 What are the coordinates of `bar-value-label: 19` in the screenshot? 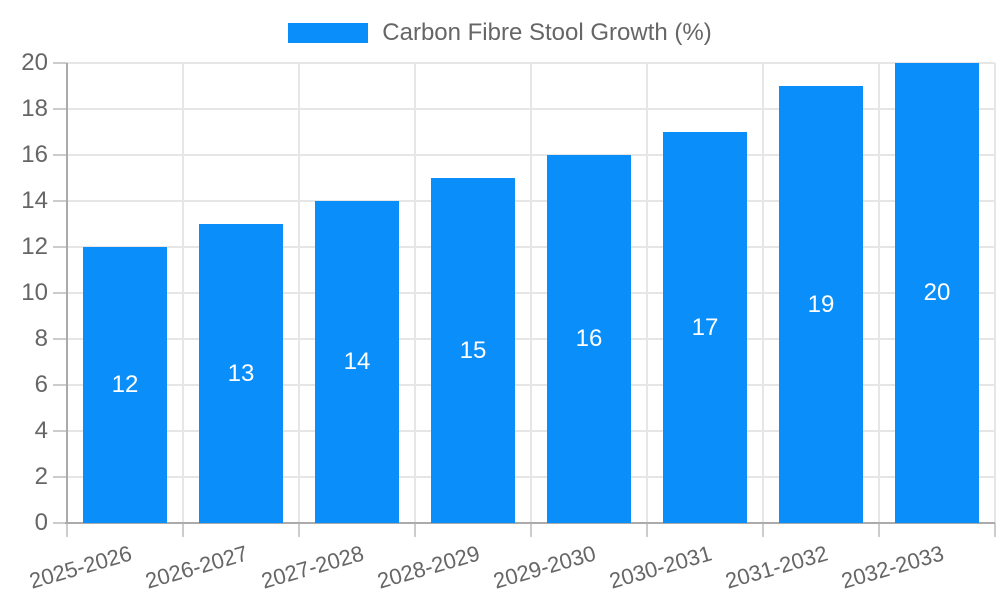 It's located at (821, 304).